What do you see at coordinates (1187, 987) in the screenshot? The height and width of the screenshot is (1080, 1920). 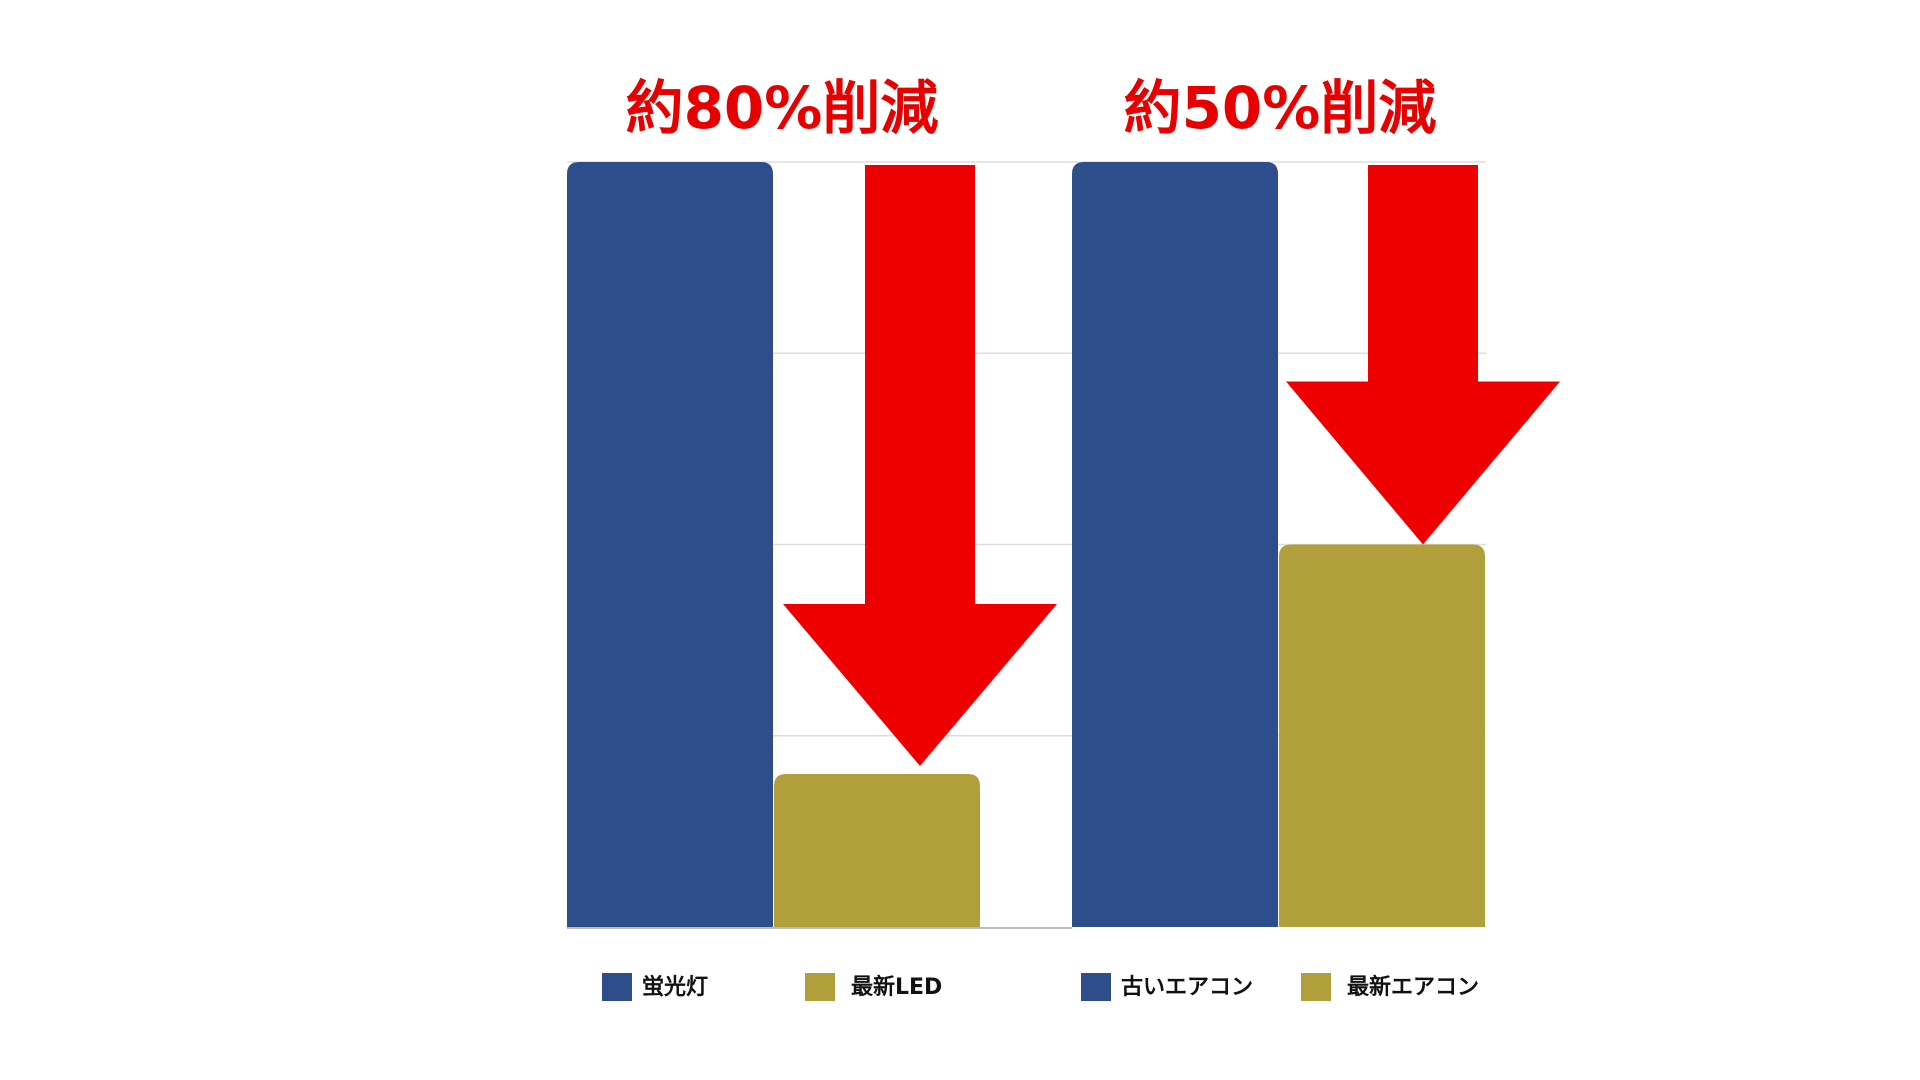 I see `legend-label: 古いエアコン` at bounding box center [1187, 987].